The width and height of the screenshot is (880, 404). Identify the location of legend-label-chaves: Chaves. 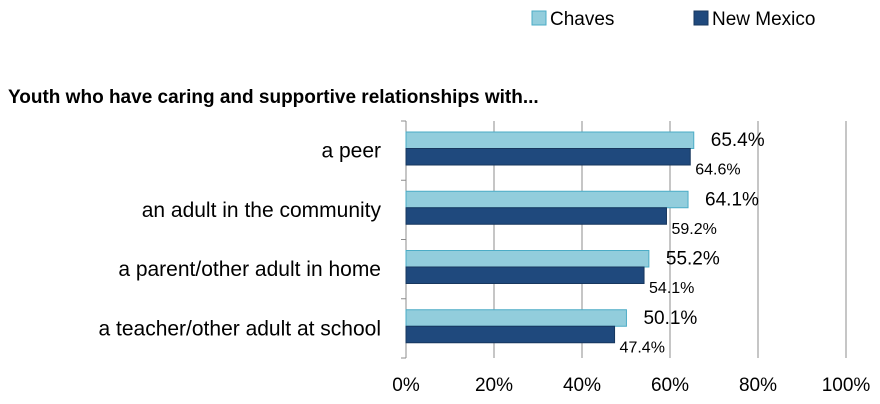
(582, 19).